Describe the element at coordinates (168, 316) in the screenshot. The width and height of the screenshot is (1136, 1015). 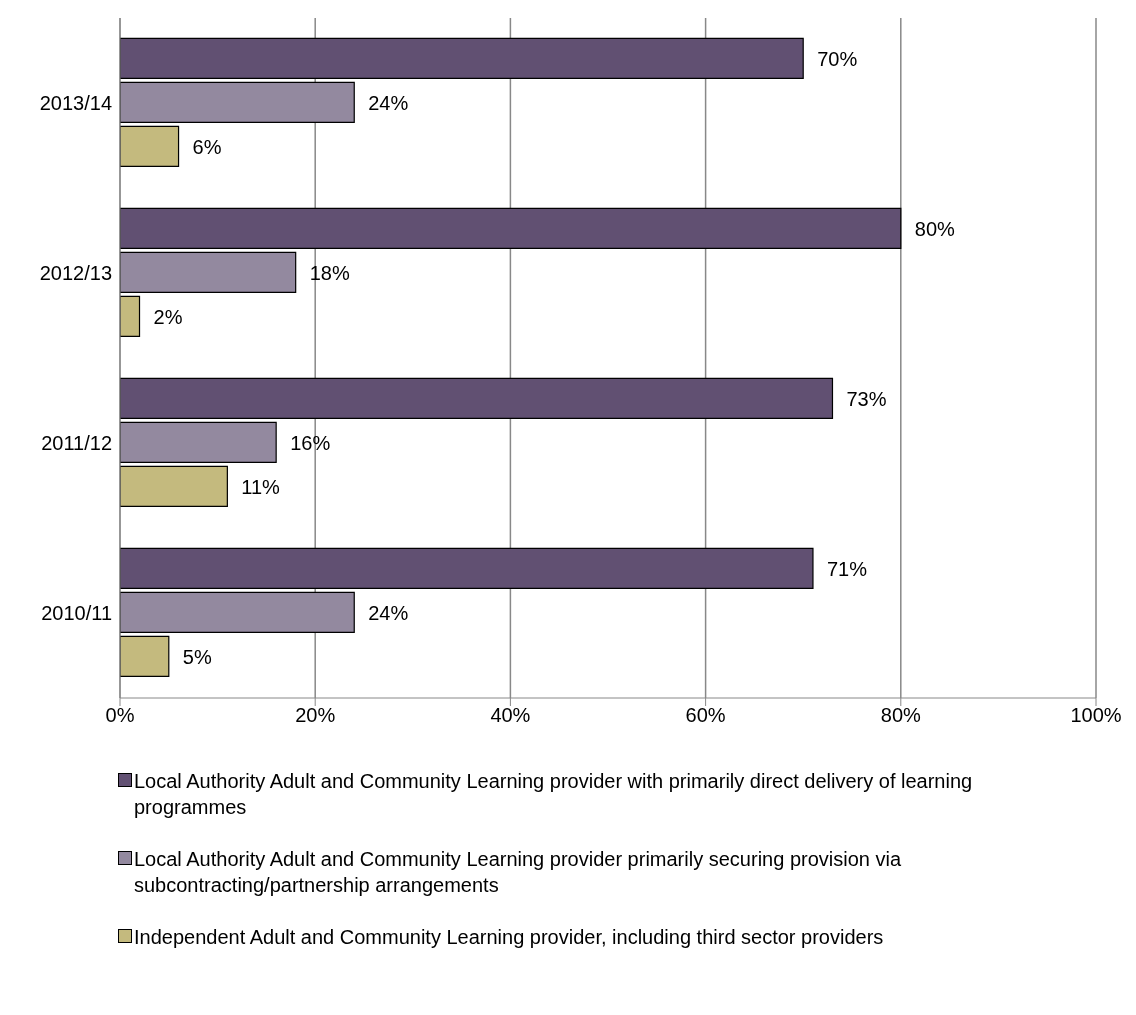
I see `data-label: 2%` at that location.